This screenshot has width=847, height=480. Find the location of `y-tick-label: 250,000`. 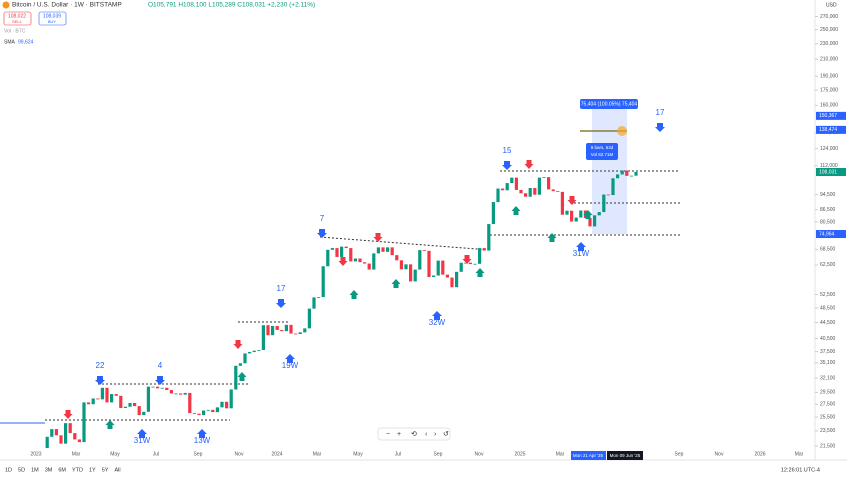

y-tick-label: 250,000 is located at coordinates (829, 30).